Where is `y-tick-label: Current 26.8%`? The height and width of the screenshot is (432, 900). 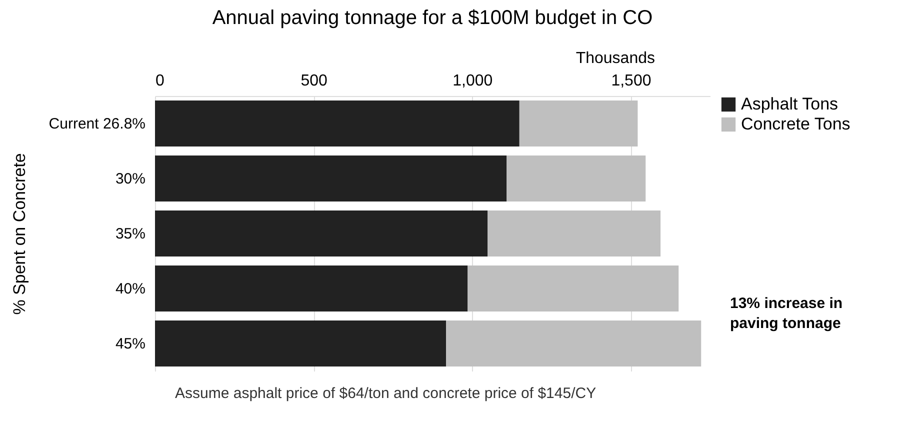
y-tick-label: Current 26.8% is located at coordinates (97, 124).